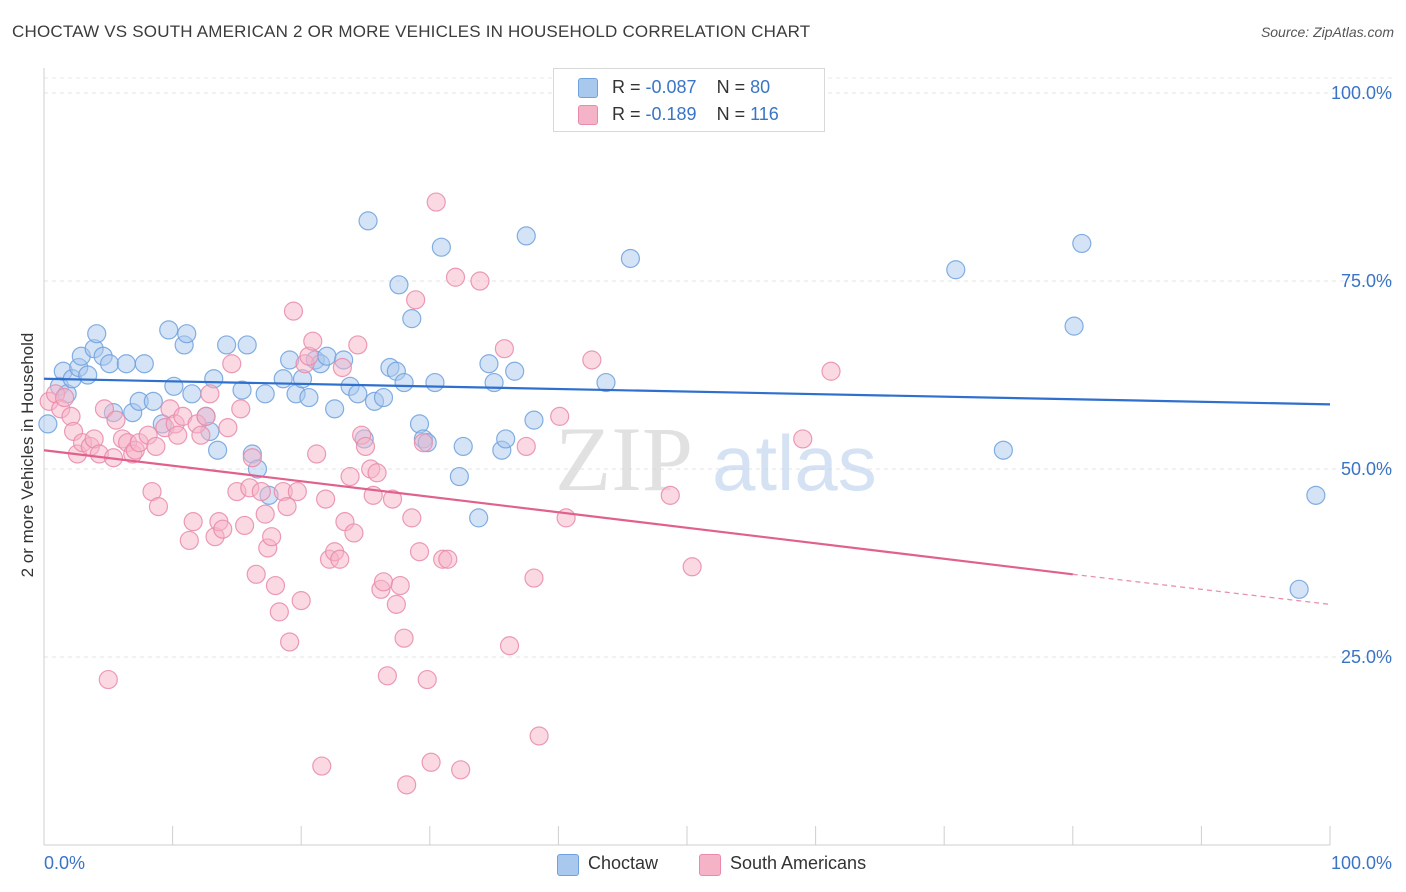 Image resolution: width=1406 pixels, height=892 pixels. I want to click on legend-r-value: -0.087, so click(671, 87).